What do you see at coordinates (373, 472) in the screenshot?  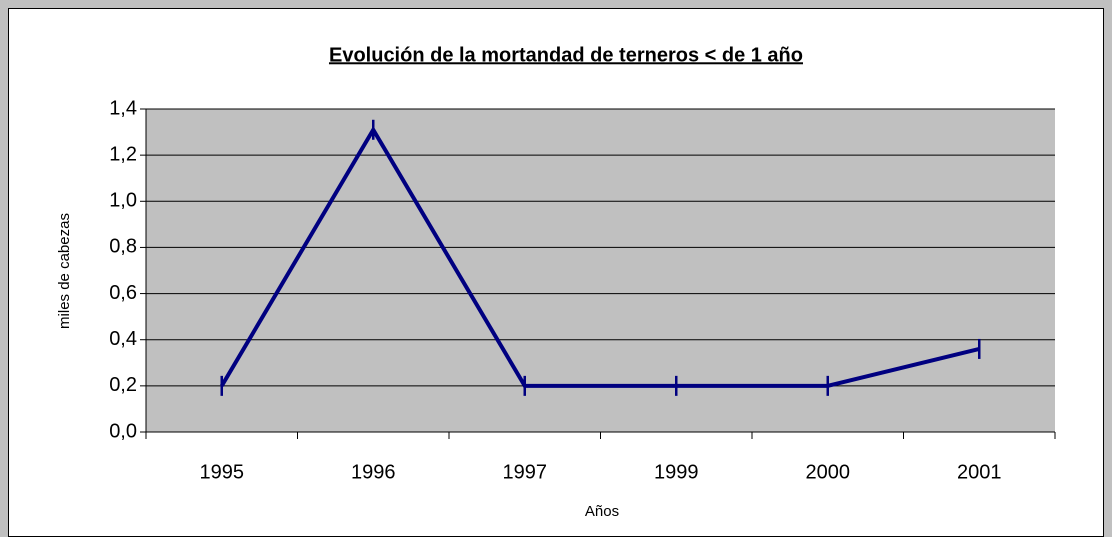 I see `x-tick-label: 1996` at bounding box center [373, 472].